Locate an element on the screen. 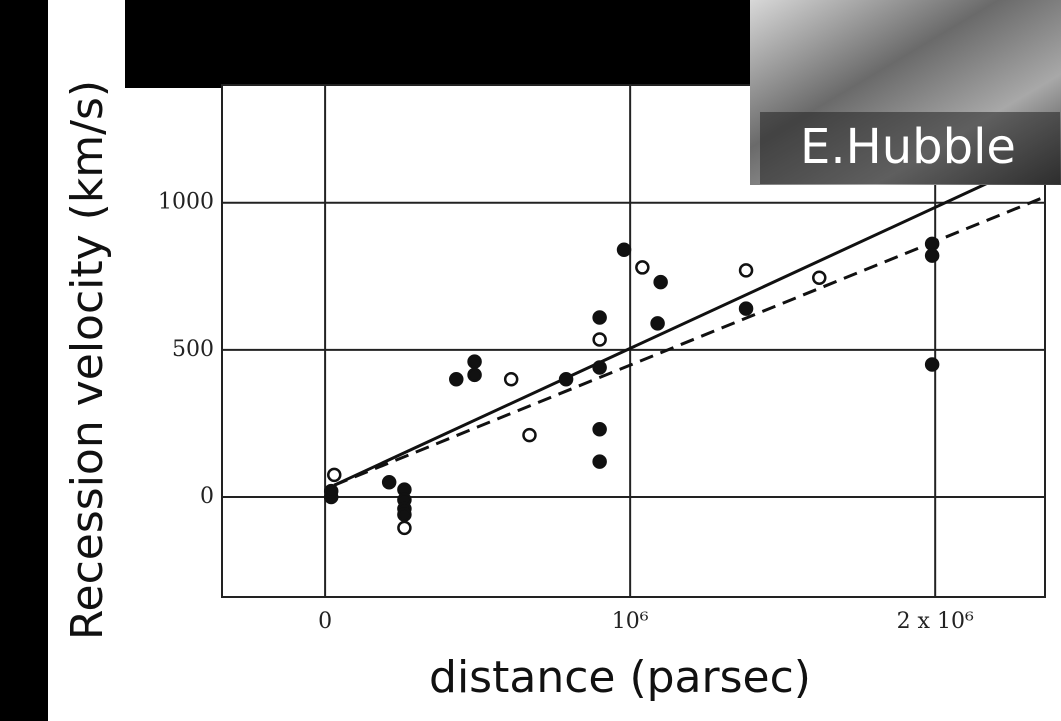 Image resolution: width=1061 pixels, height=721 pixels. y-tick-label: 500 is located at coordinates (193, 349).